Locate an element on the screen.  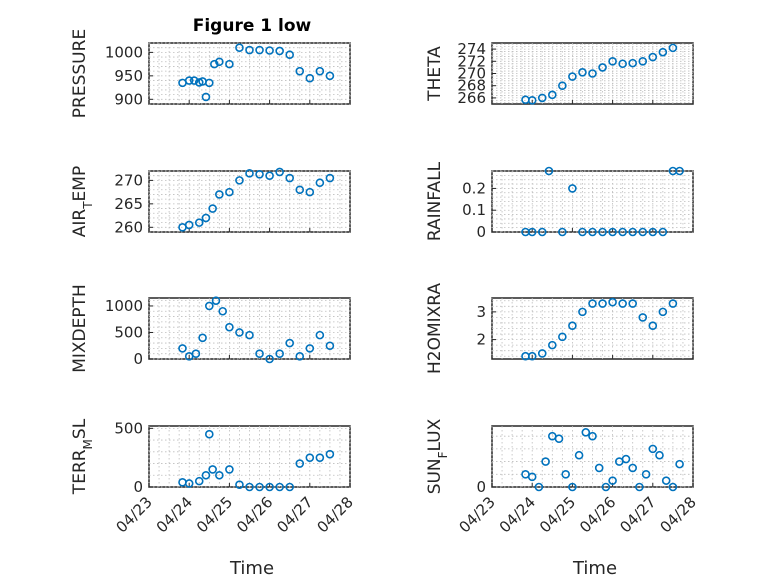
y-tick-label: 272 is located at coordinates (471, 61).